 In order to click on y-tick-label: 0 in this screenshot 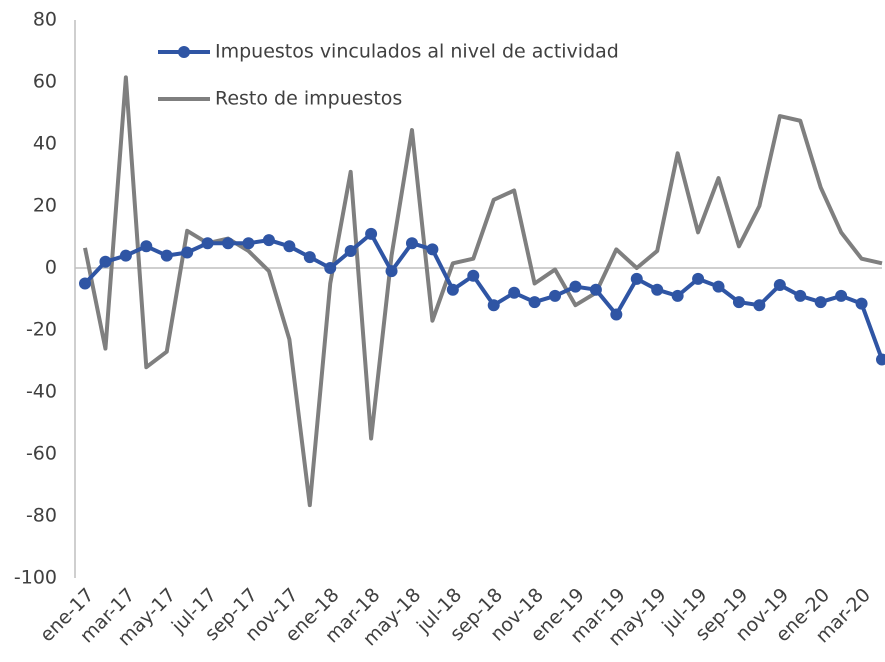, I will do `click(51, 268)`.